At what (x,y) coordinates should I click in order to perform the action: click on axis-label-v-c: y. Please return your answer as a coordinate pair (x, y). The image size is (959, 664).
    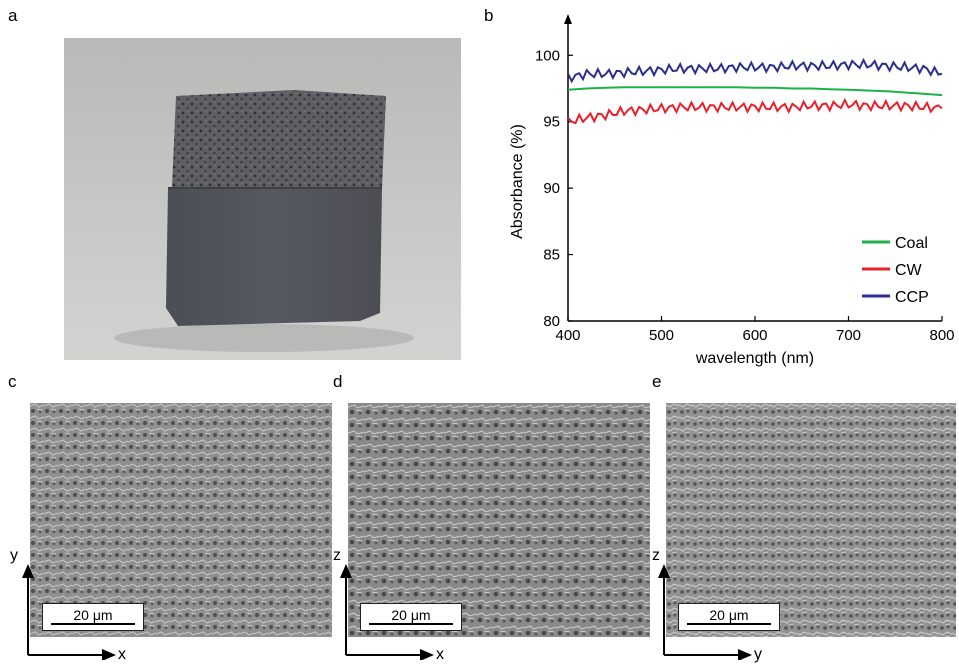
    Looking at the image, I should click on (14, 555).